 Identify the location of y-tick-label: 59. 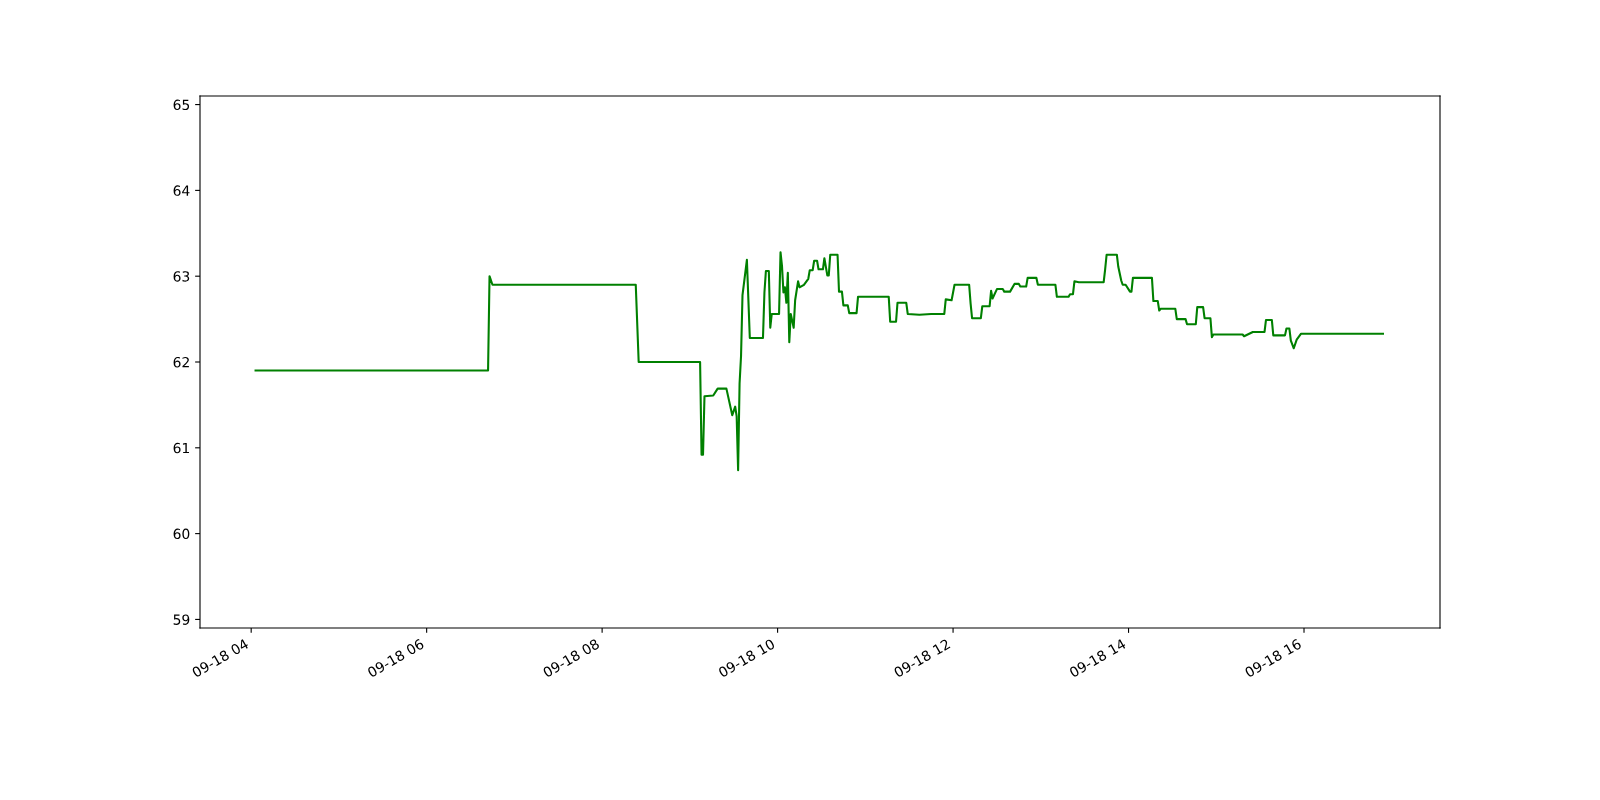
(181, 619).